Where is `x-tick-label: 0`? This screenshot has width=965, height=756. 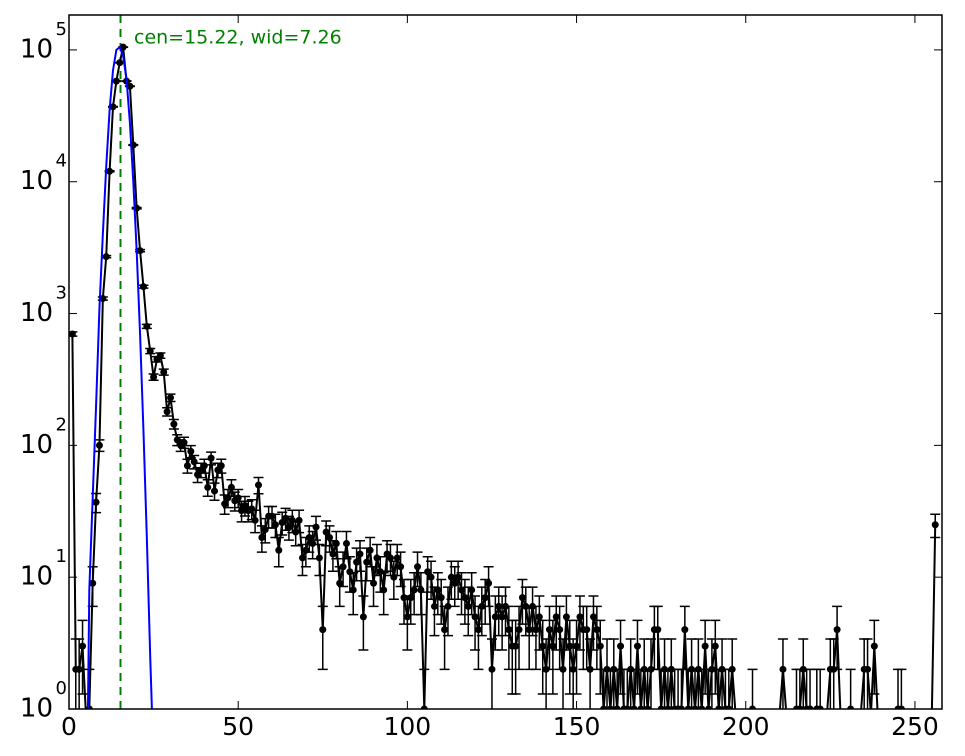
x-tick-label: 0 is located at coordinates (69, 726).